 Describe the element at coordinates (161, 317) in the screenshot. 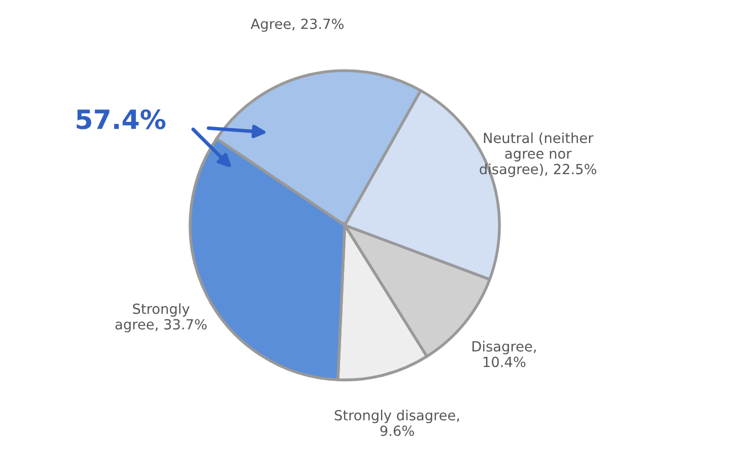

I see `slice-label: Strongly agree, 33.7%` at that location.